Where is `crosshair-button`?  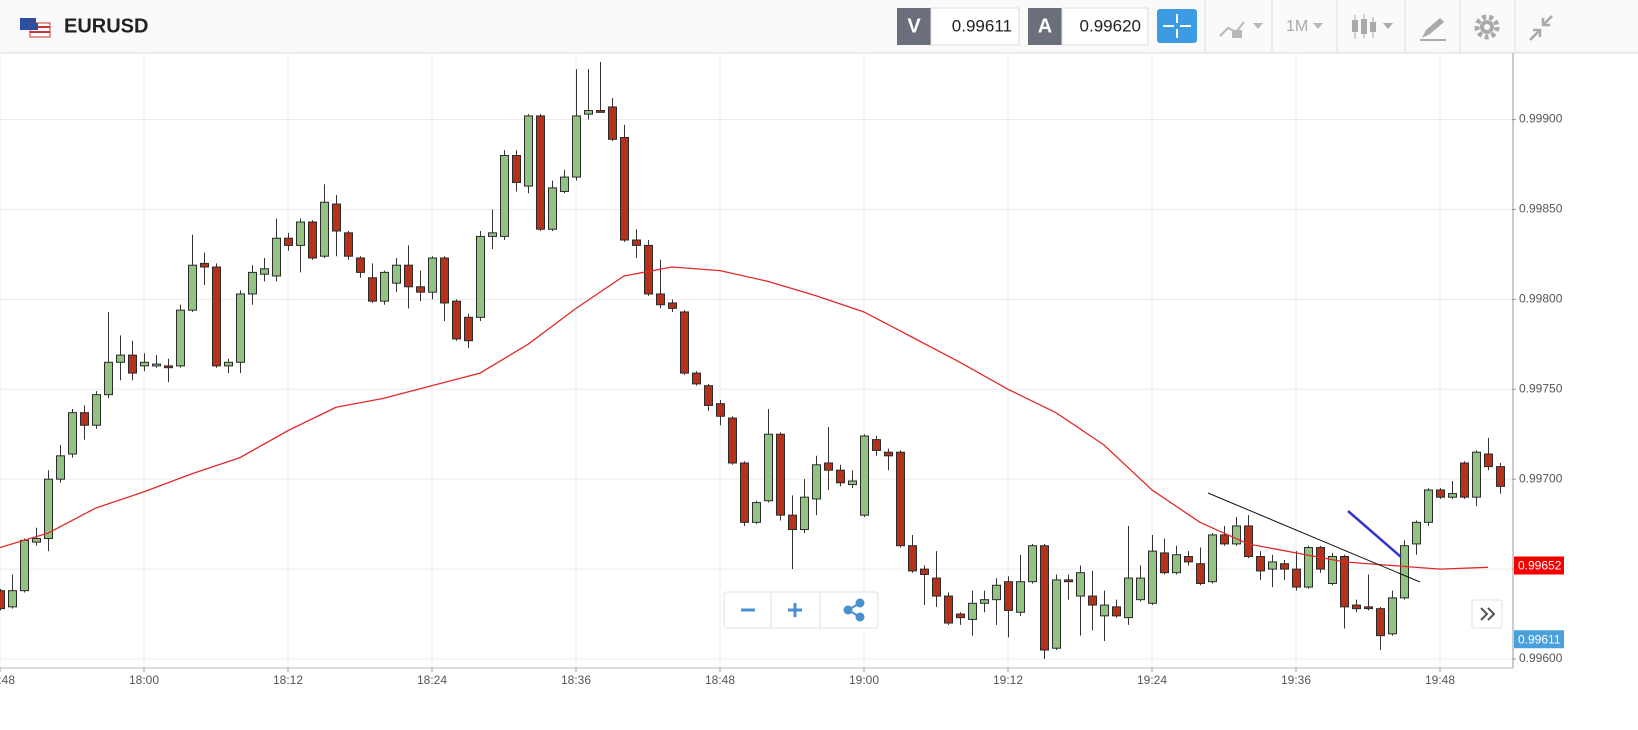 crosshair-button is located at coordinates (1177, 26).